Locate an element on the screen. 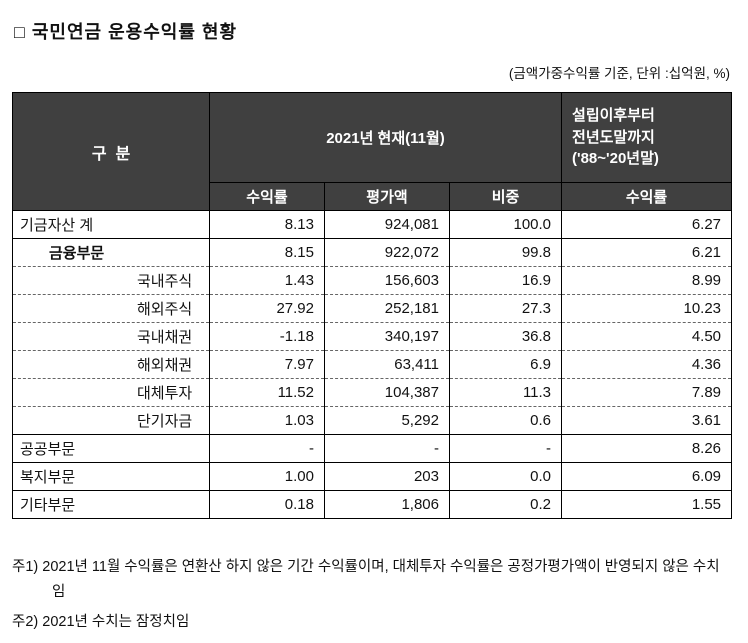  header-since-line-2: 전년도말까지 is located at coordinates (613, 137).